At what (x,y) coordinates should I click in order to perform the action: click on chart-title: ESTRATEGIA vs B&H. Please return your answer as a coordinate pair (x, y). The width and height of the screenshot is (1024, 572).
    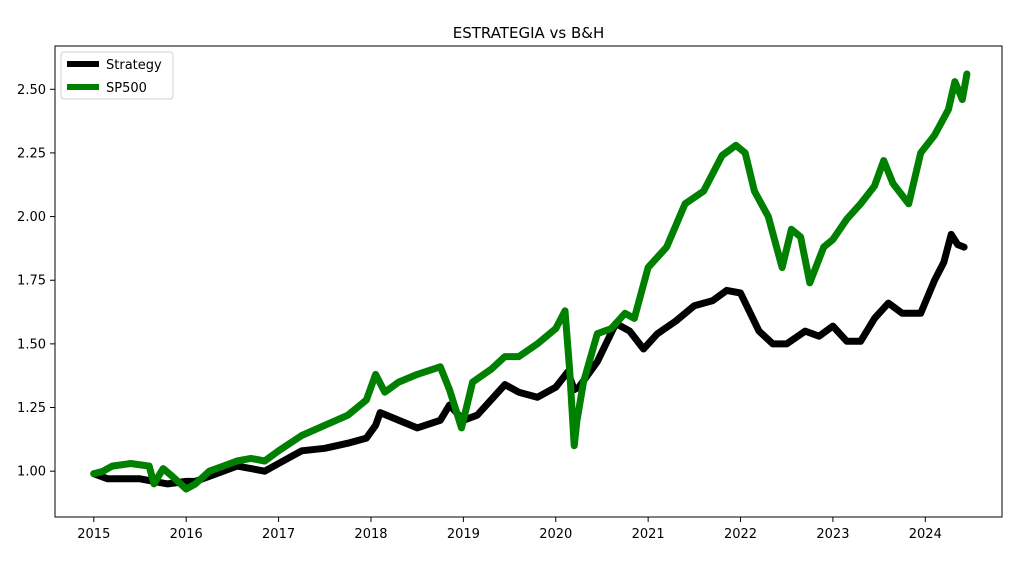
    Looking at the image, I should click on (529, 33).